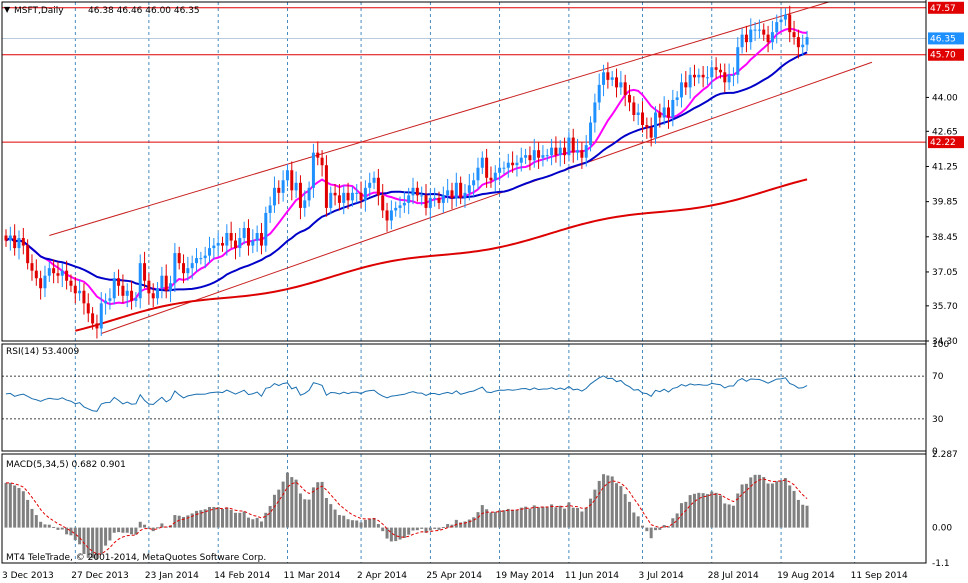 This screenshot has width=968, height=583. What do you see at coordinates (943, 39) in the screenshot?
I see `current-price-label: 46.35` at bounding box center [943, 39].